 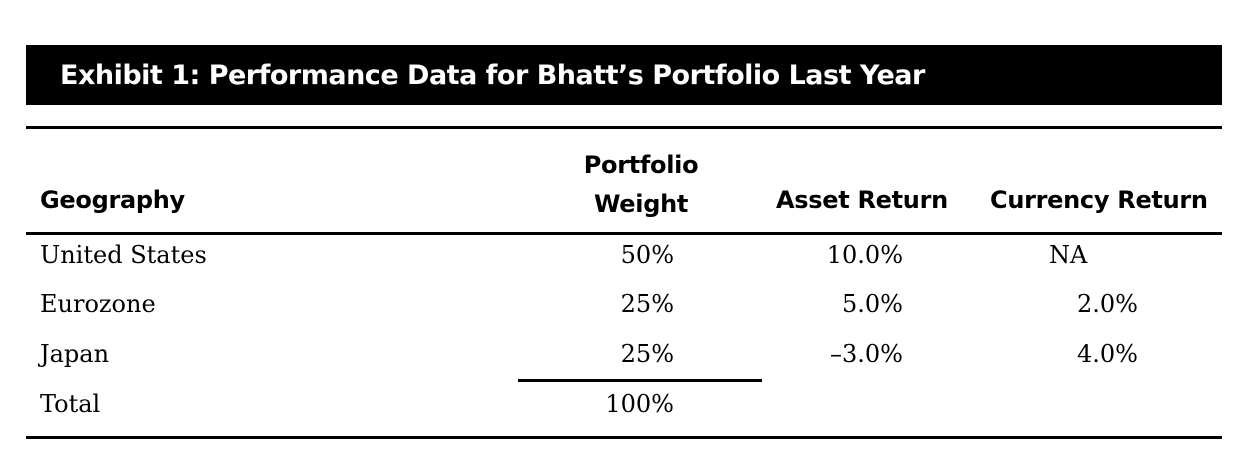 I want to click on row-eurozone-asset-return: 5.0%, so click(x=872, y=304).